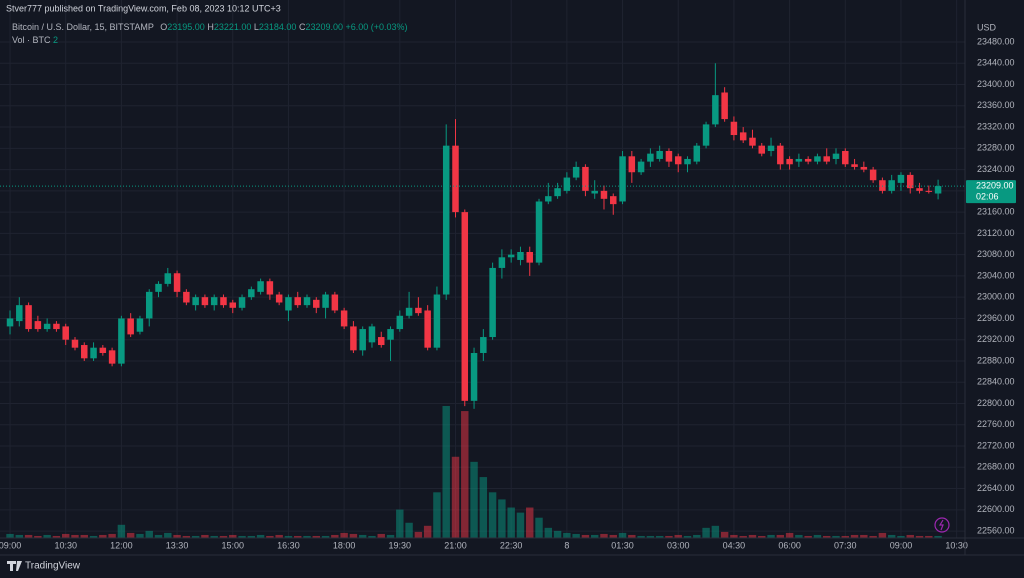 The height and width of the screenshot is (578, 1024). I want to click on legend-value: 23195.00, so click(186, 27).